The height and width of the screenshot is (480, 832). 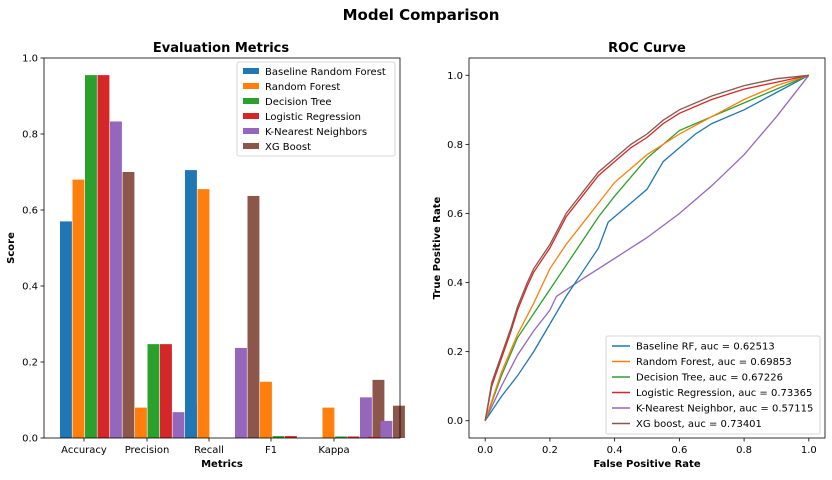 I want to click on bar-y-axis-label: Score, so click(x=11, y=248).